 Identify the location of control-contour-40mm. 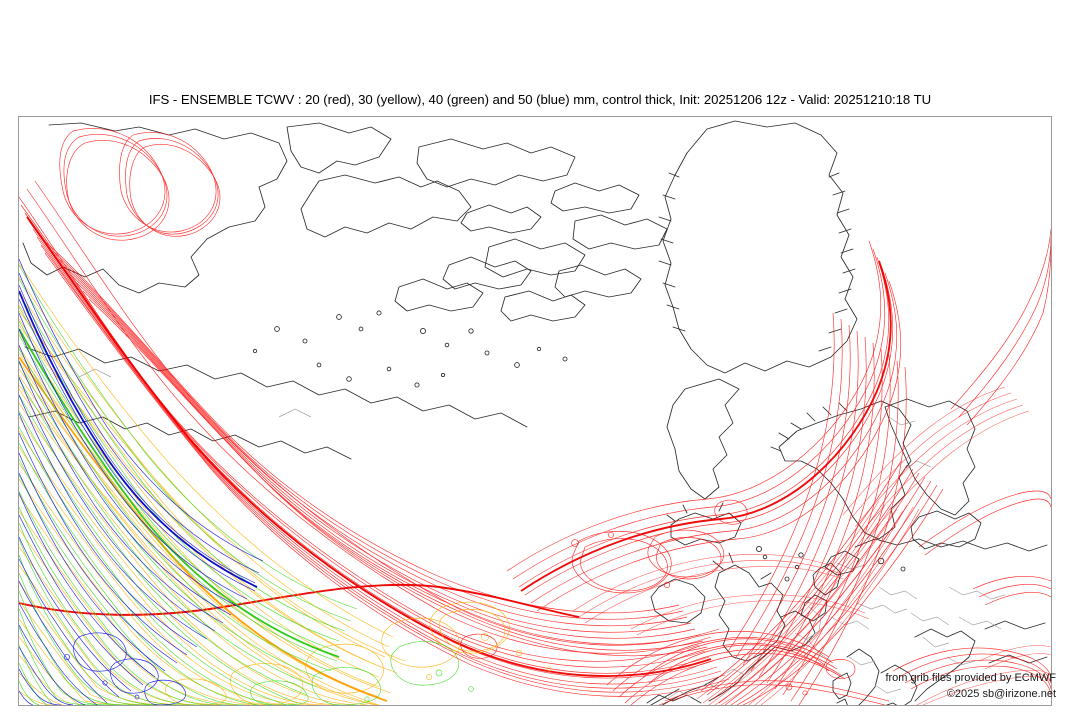
(179, 493).